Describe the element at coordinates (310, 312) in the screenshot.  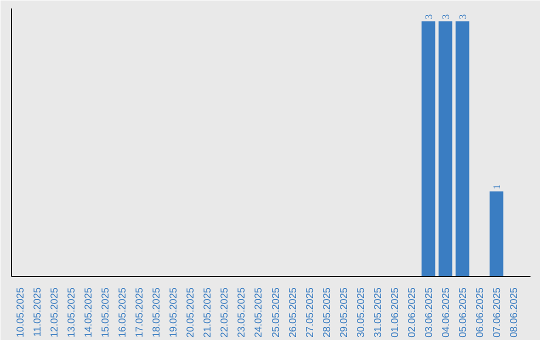
I see `x-tick-label: 27.05.2025` at that location.